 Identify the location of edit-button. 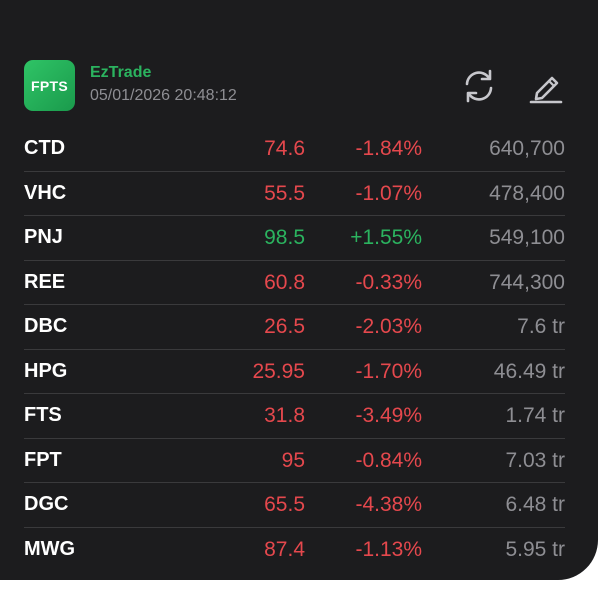
(546, 86).